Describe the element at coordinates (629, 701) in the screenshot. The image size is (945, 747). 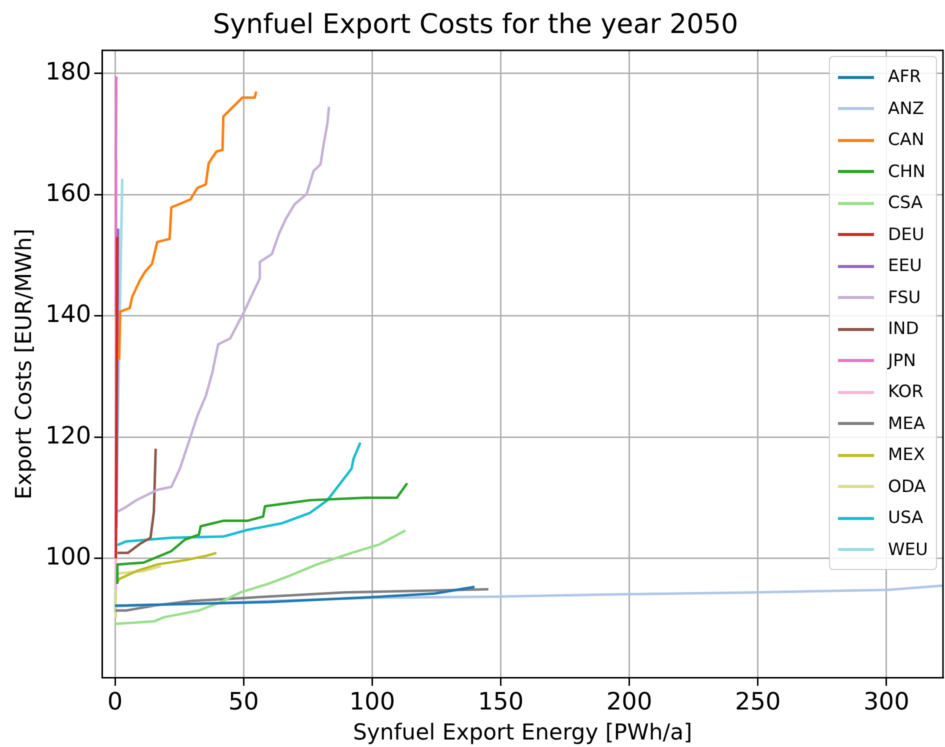
I see `x-tick-label: 200` at that location.